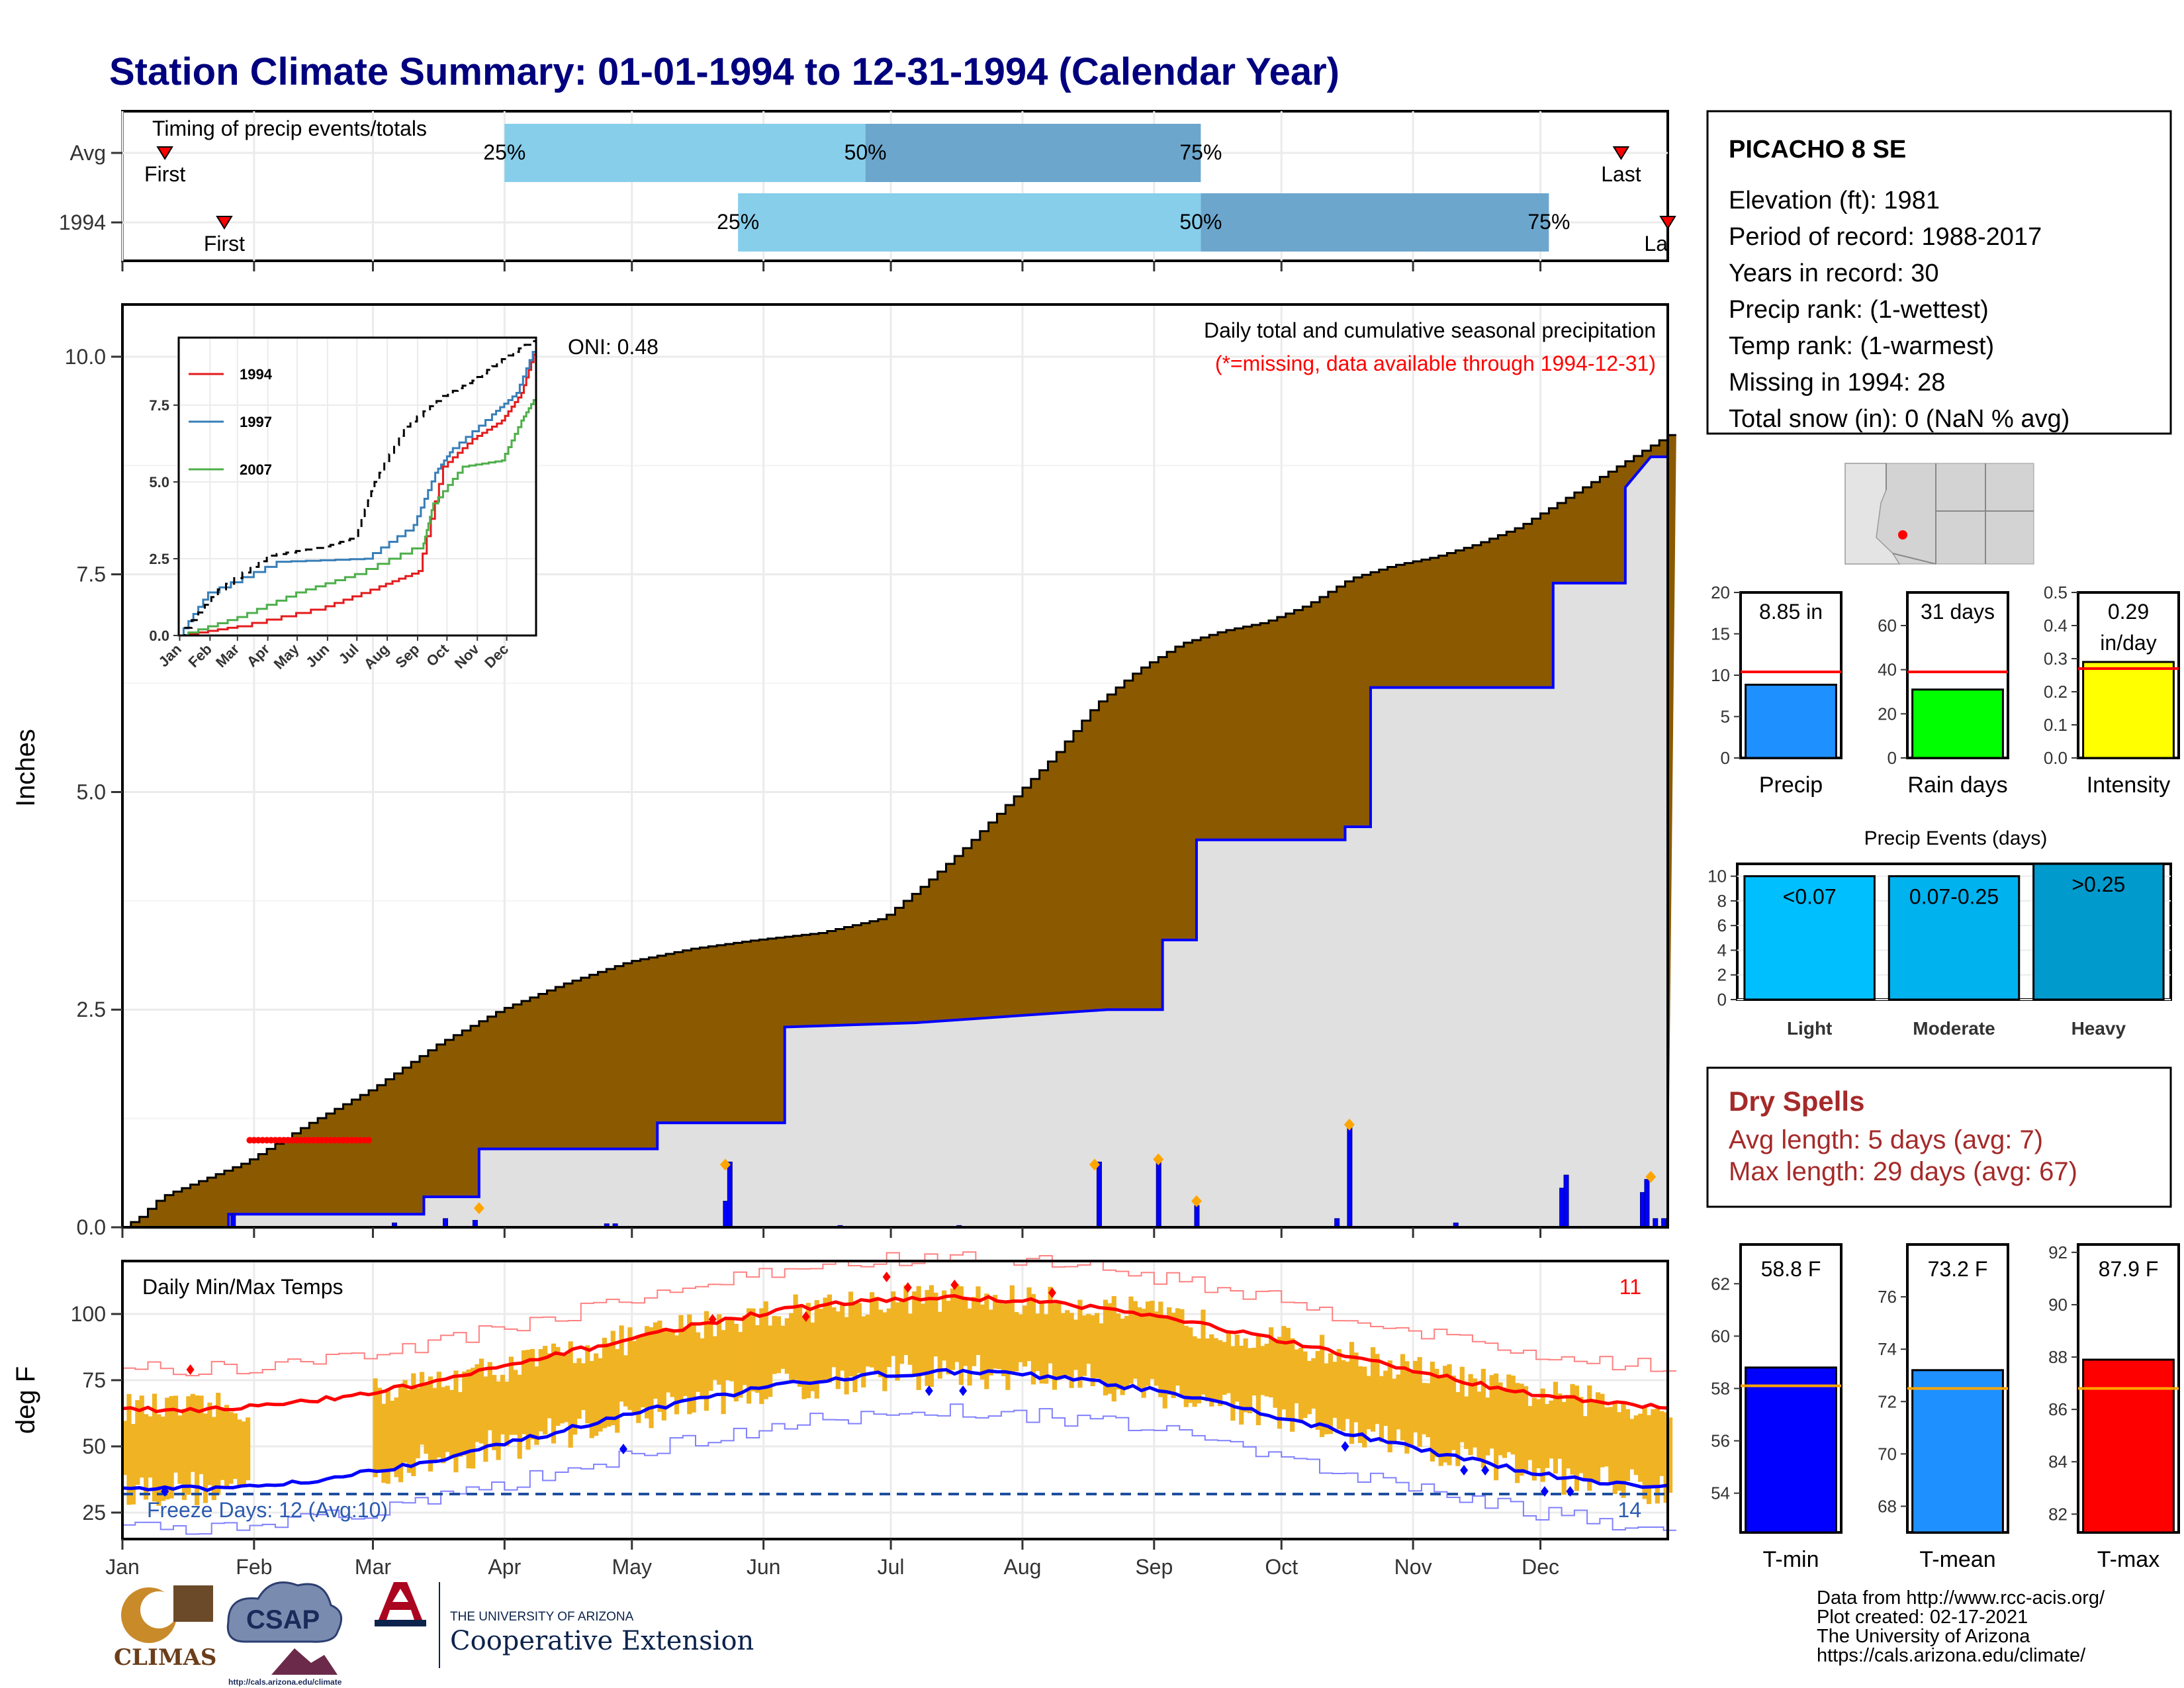 The width and height of the screenshot is (2184, 1688). Describe the element at coordinates (164, 153) in the screenshot. I see `timing-first-marker` at that location.